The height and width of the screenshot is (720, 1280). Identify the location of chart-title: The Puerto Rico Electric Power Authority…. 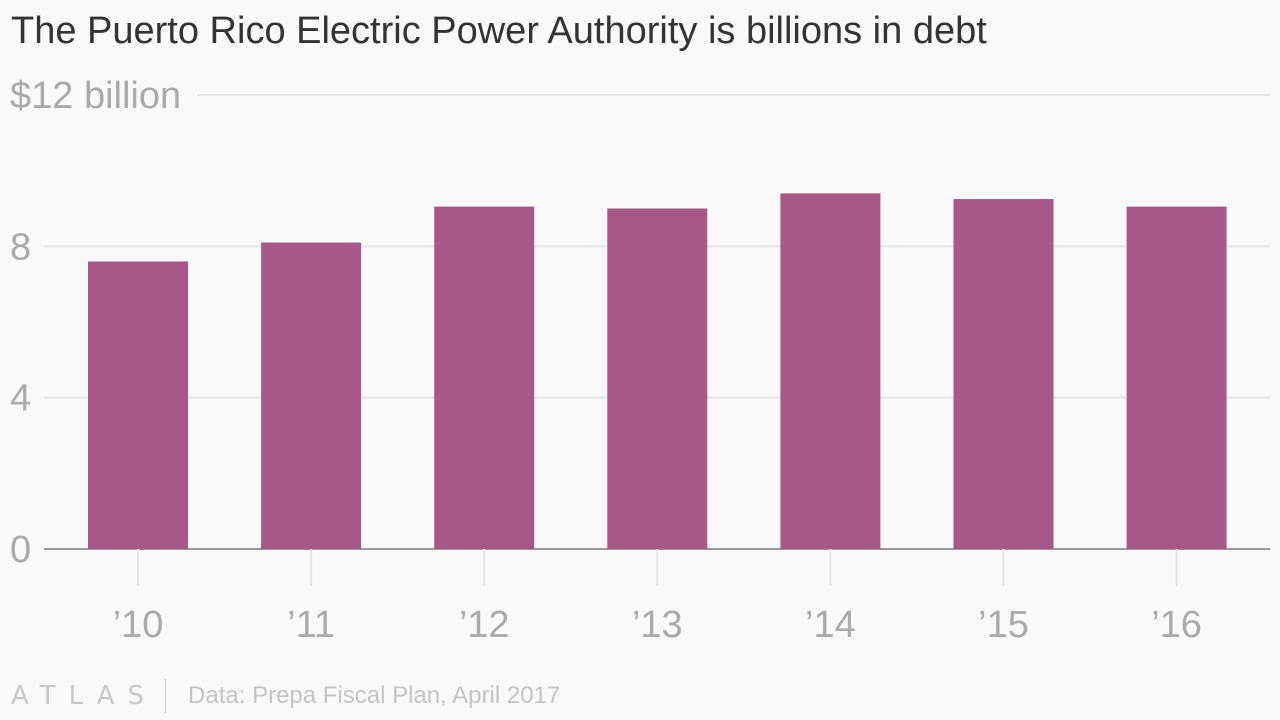
(499, 31).